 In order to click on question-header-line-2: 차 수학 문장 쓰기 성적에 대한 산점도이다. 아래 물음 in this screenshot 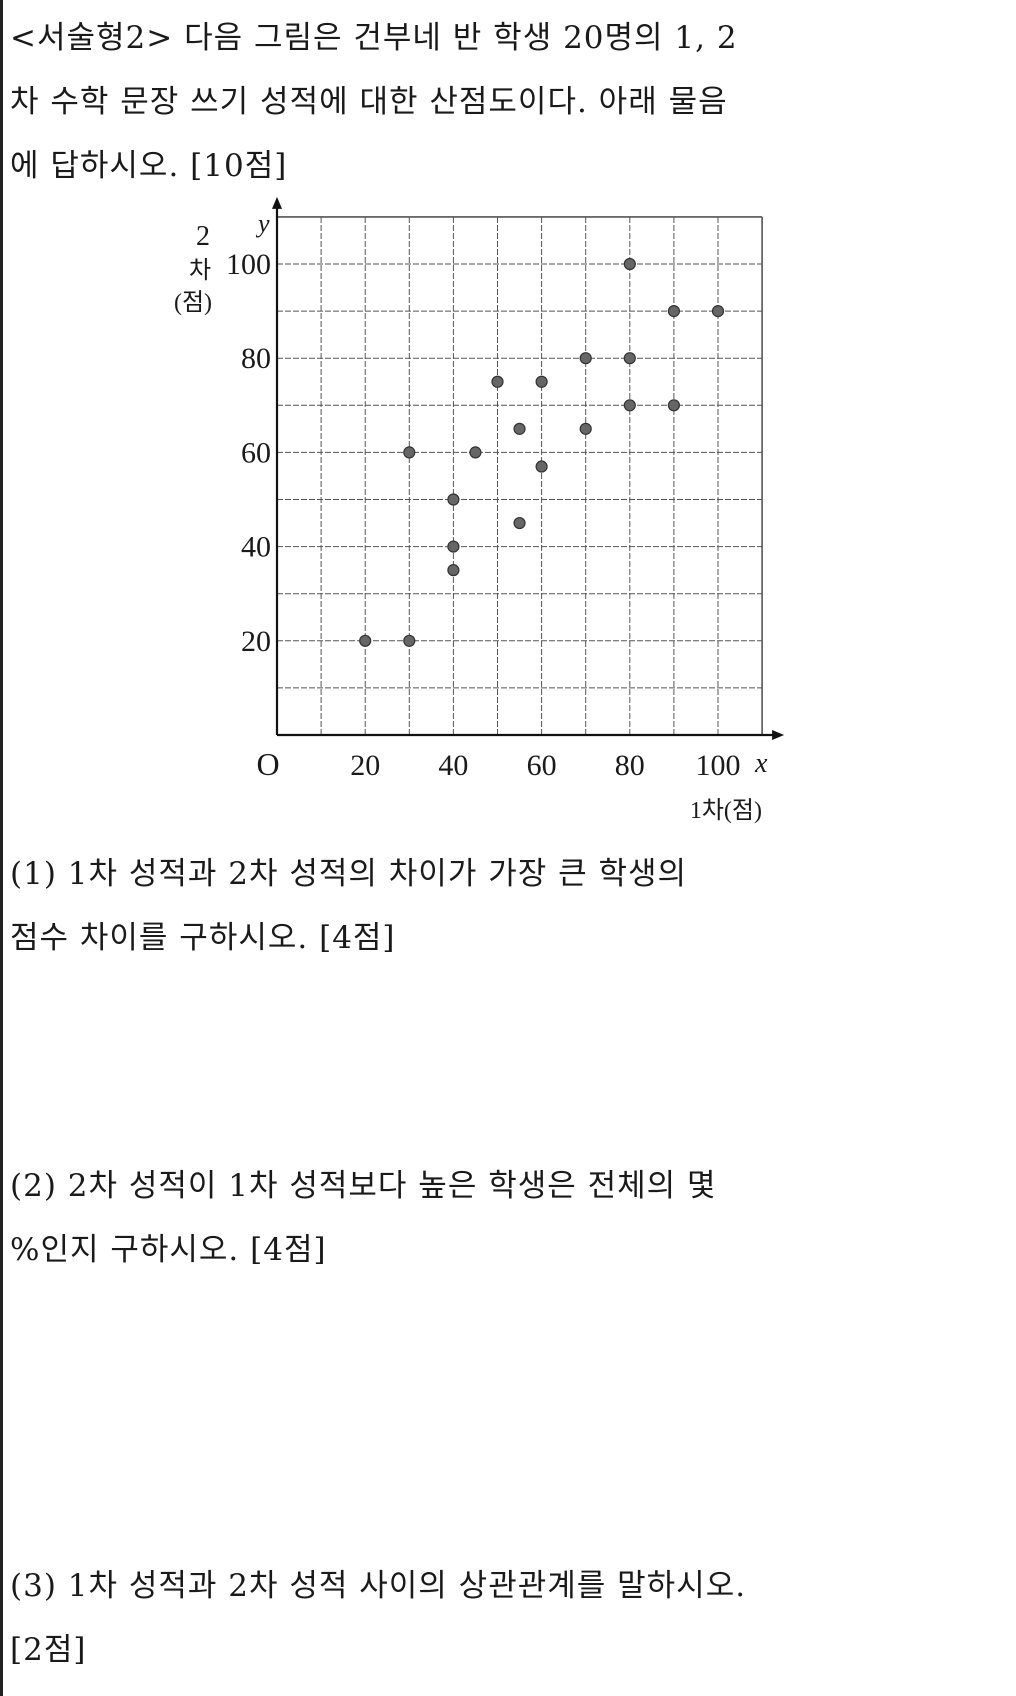, I will do `click(369, 102)`.